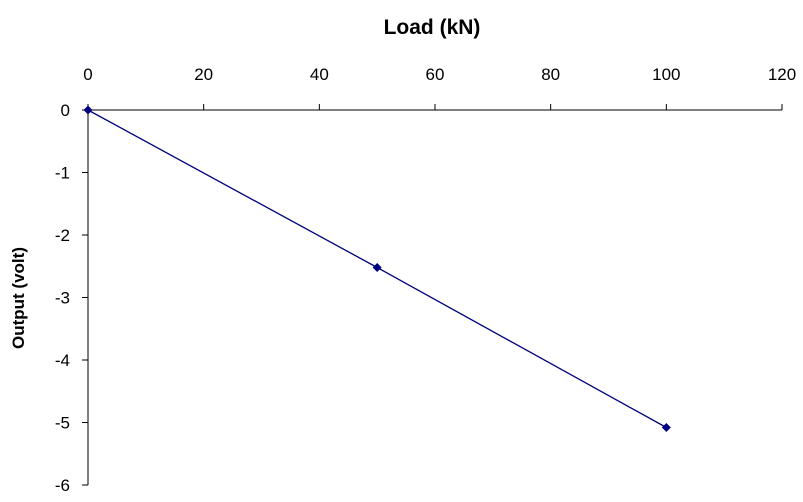  What do you see at coordinates (62, 423) in the screenshot?
I see `y-tick-label: -5` at bounding box center [62, 423].